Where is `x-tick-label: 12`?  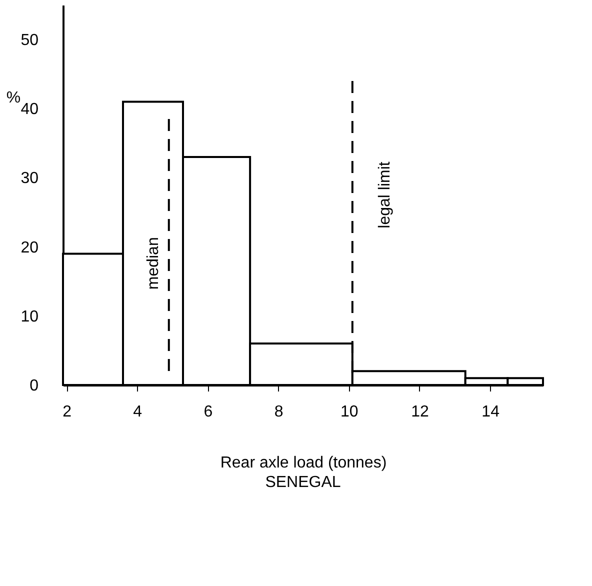 x-tick-label: 12 is located at coordinates (420, 412).